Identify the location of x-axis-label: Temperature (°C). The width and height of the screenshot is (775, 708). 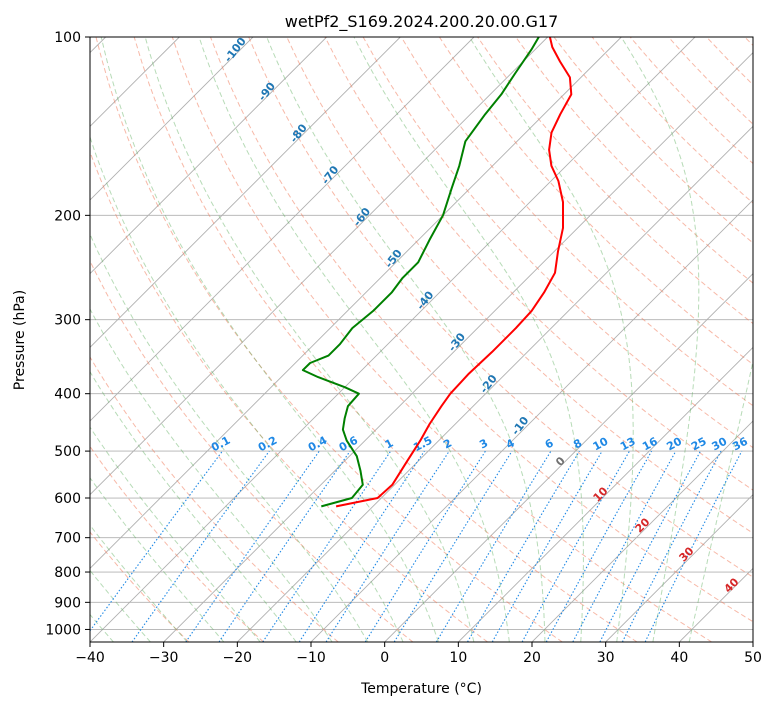
(421, 689).